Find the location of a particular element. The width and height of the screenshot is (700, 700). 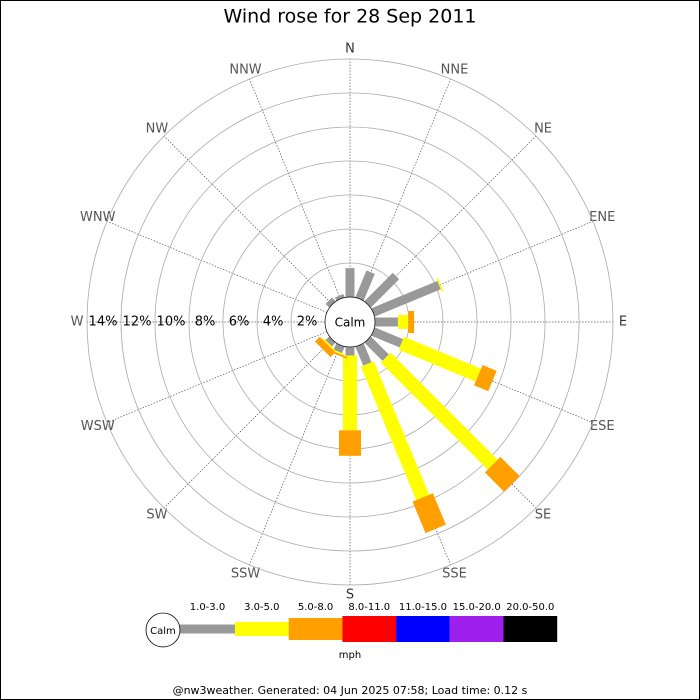

ring-label: 2% is located at coordinates (307, 322).